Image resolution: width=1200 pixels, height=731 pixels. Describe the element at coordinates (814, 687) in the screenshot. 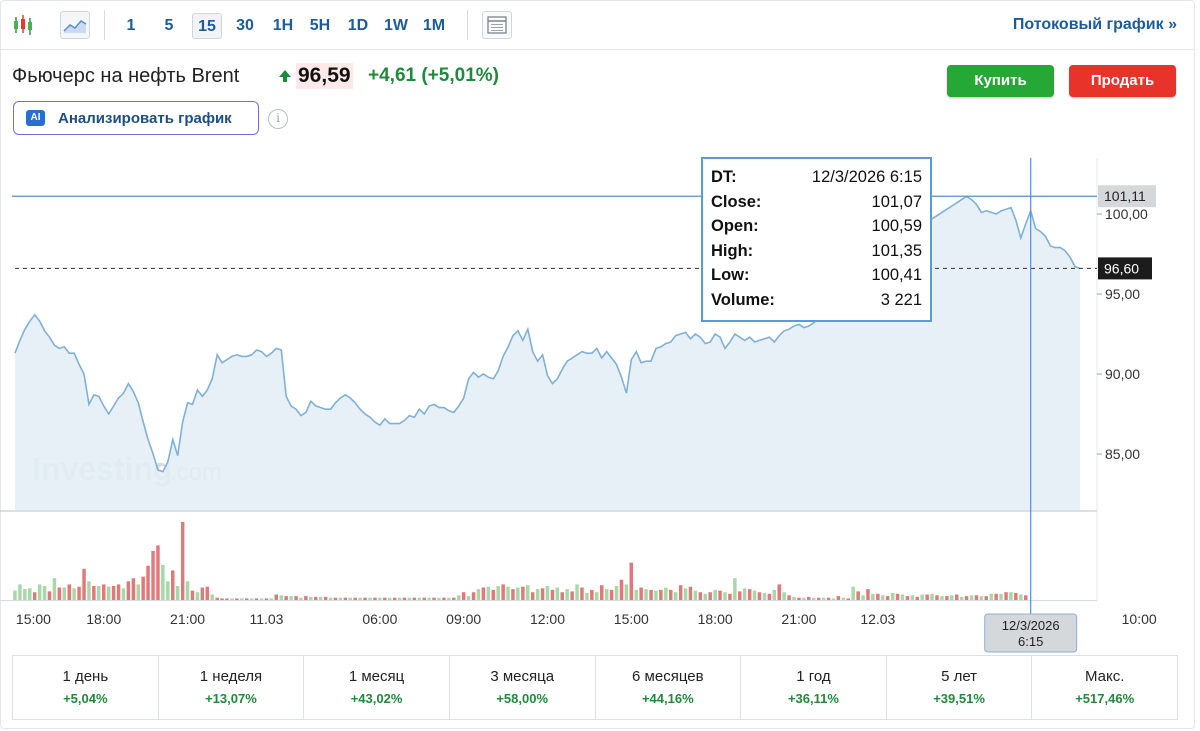

I see `period-1-year: 1 год +36,11%` at that location.